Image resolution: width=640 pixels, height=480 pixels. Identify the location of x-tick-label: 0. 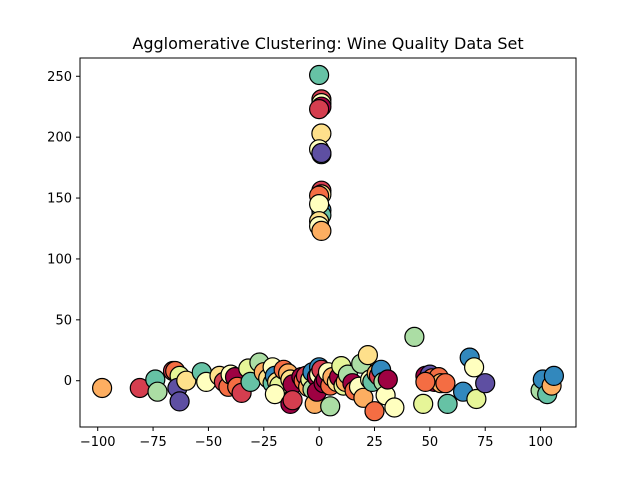
(319, 442).